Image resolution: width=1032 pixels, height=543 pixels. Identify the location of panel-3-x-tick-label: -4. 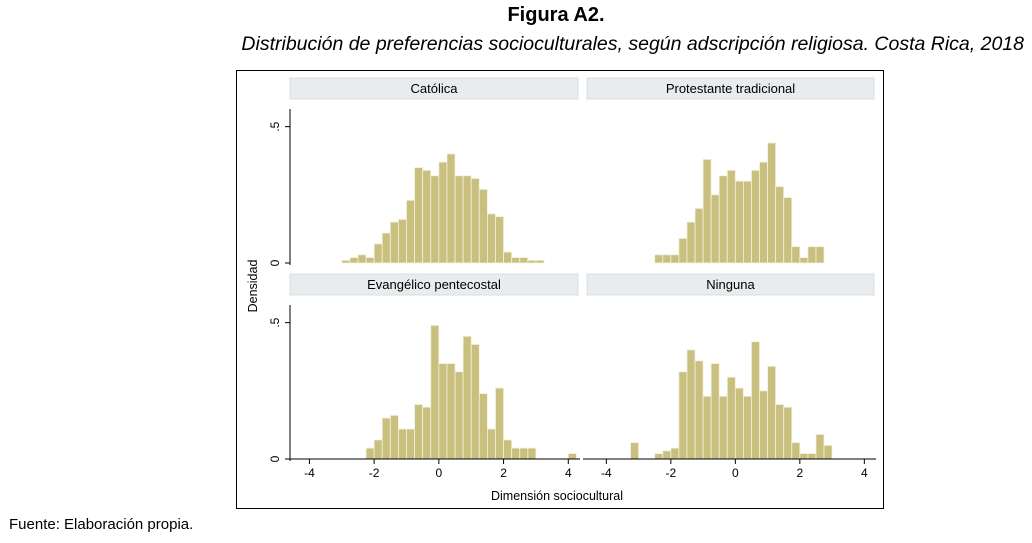
(309, 473).